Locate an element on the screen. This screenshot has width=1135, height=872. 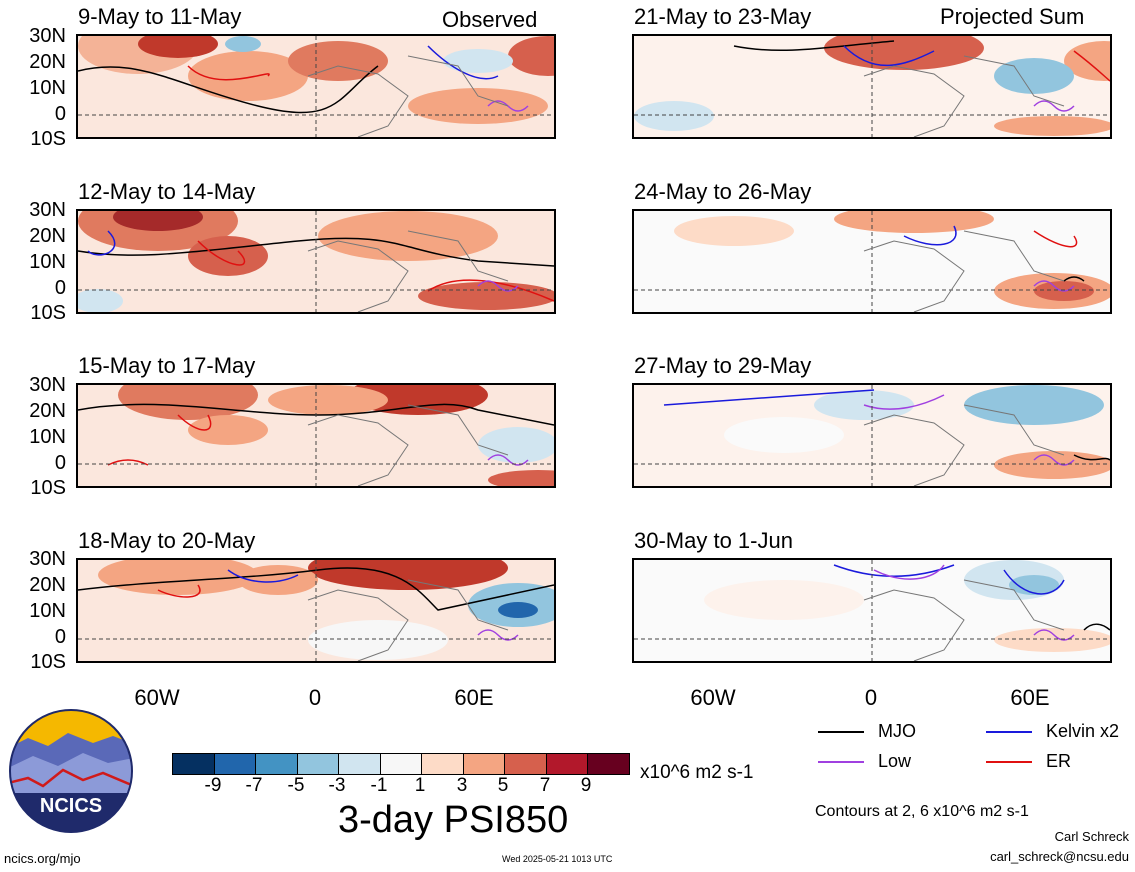
panel-title-left-2: 12-May to 14-May is located at coordinates (167, 191).